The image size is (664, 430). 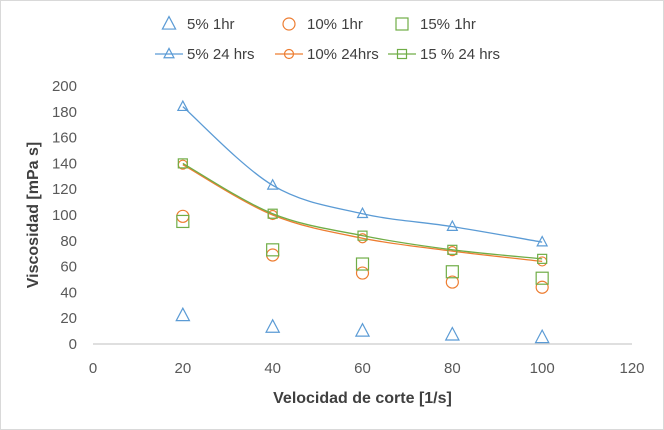 What do you see at coordinates (68, 318) in the screenshot?
I see `y-tick-label: 20` at bounding box center [68, 318].